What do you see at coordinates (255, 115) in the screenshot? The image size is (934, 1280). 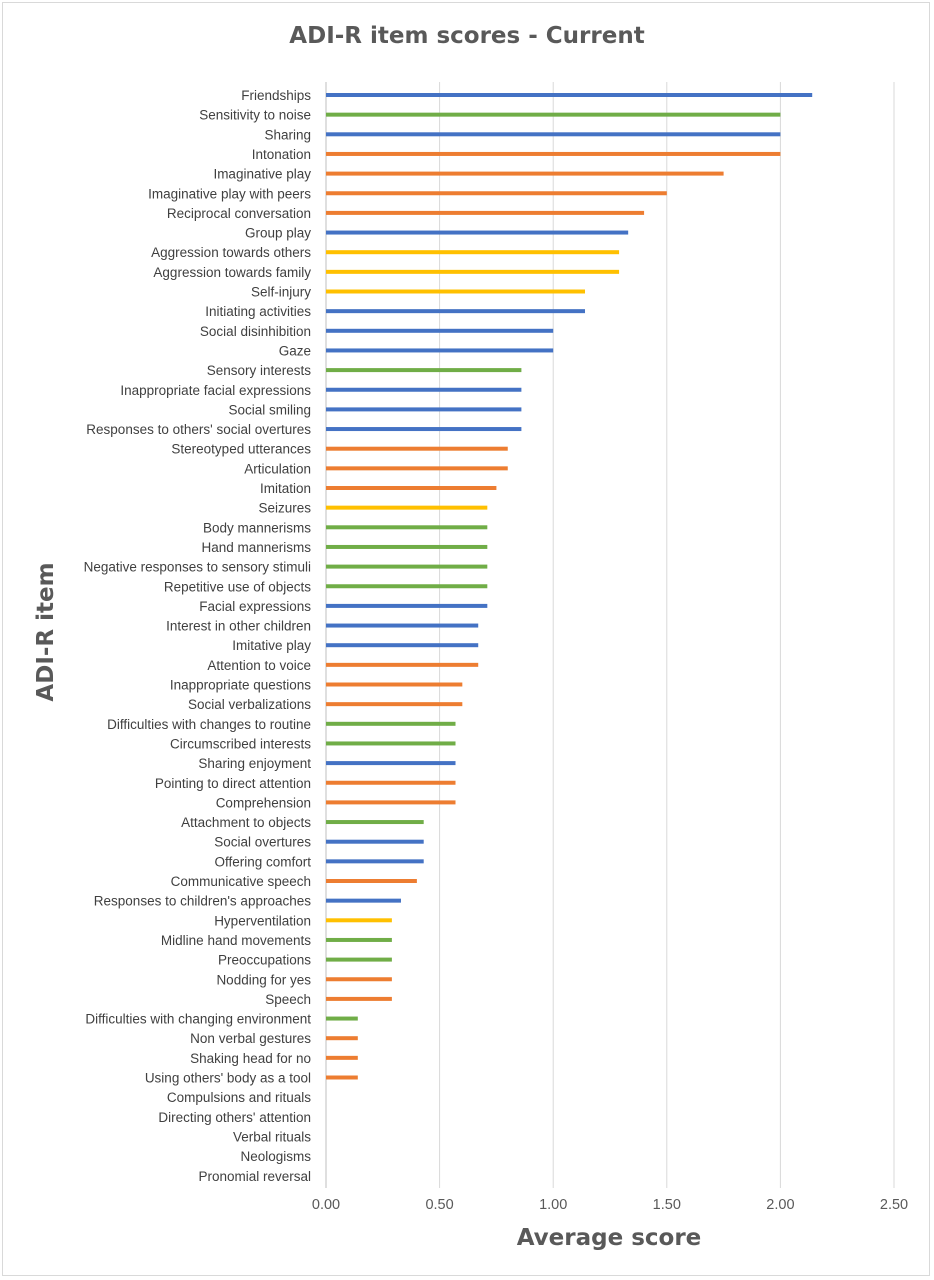 I see `category-label: Sensitivity to noise` at bounding box center [255, 115].